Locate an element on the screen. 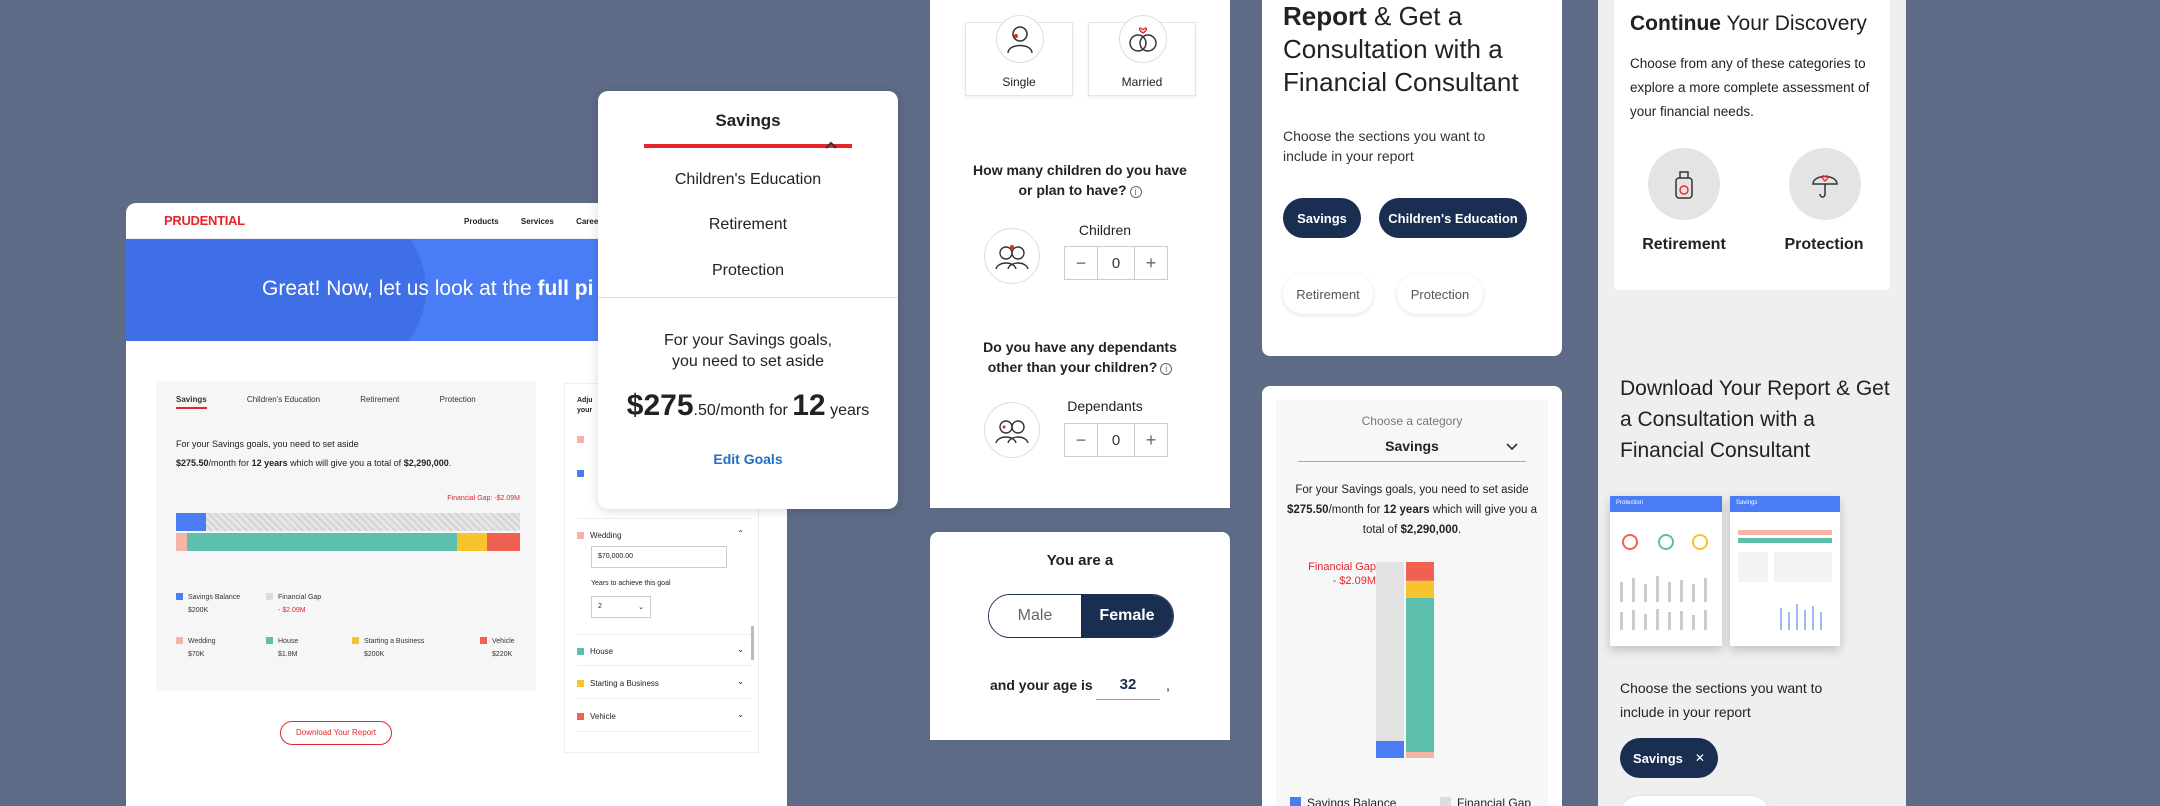 The height and width of the screenshot is (806, 2160). divider is located at coordinates (748, 297).